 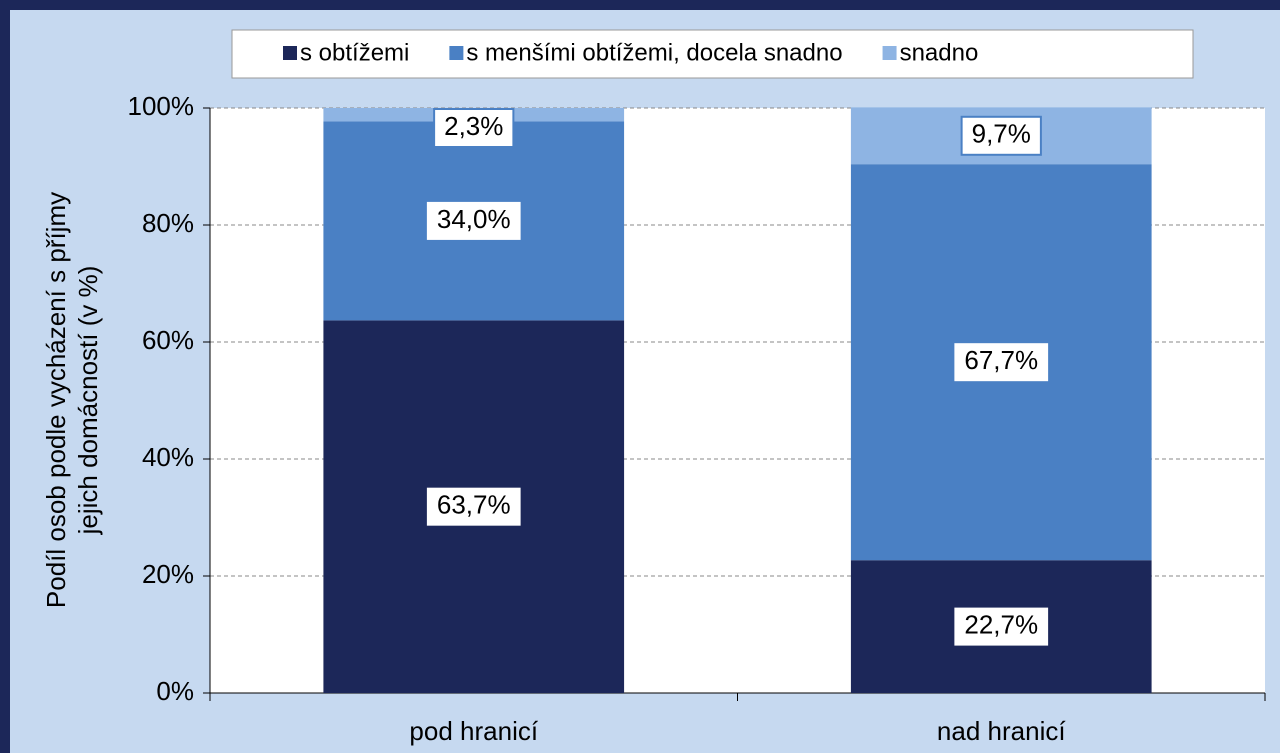 I want to click on data-label: 63,7%, so click(x=474, y=505).